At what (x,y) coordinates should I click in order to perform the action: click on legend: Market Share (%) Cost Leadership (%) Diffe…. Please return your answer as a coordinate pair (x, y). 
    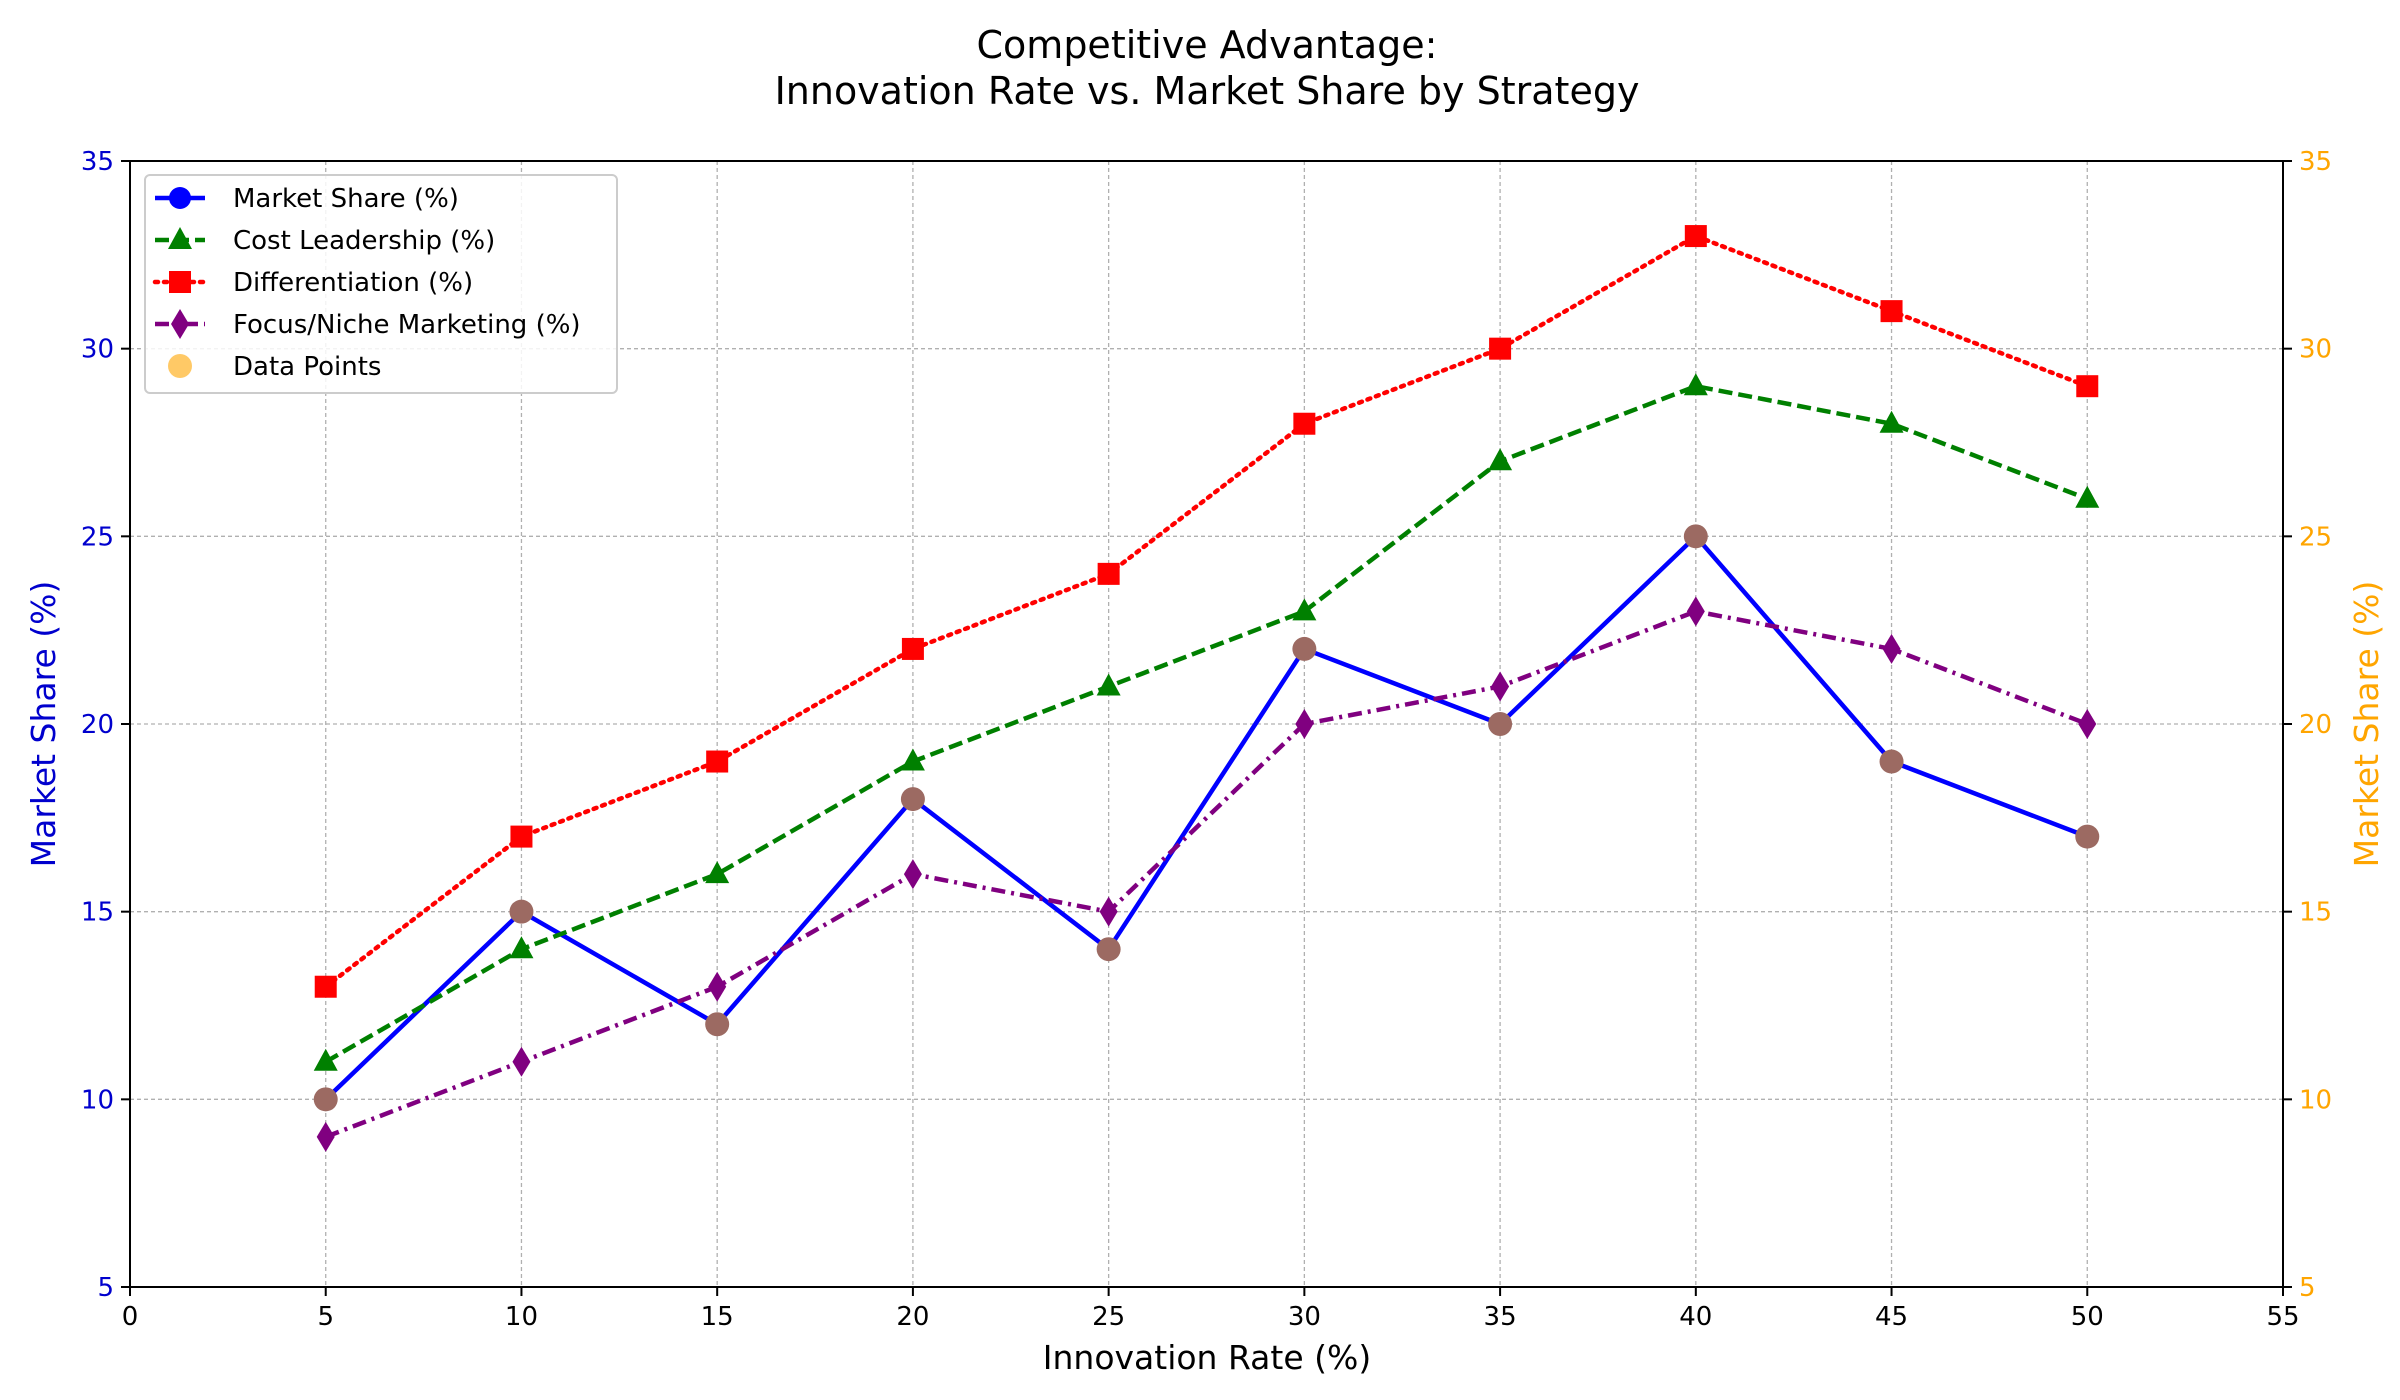
    Looking at the image, I should click on (381, 284).